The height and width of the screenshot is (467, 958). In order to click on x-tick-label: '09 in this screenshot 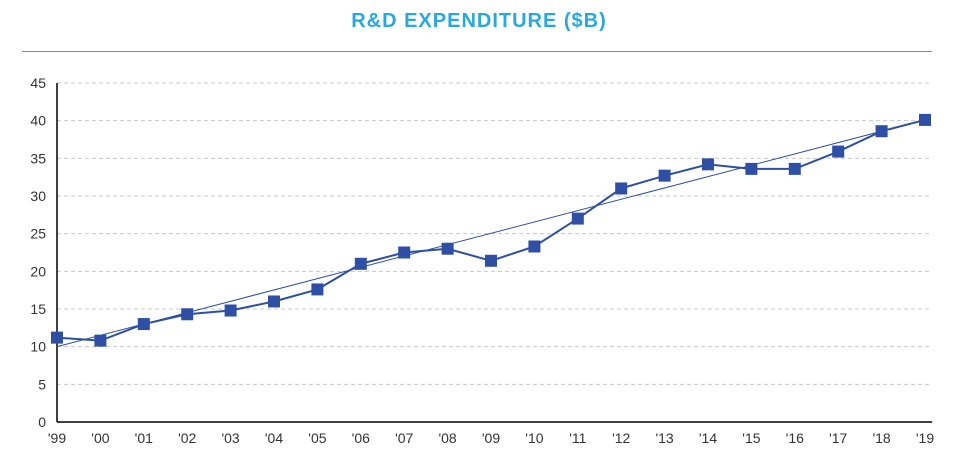, I will do `click(491, 438)`.